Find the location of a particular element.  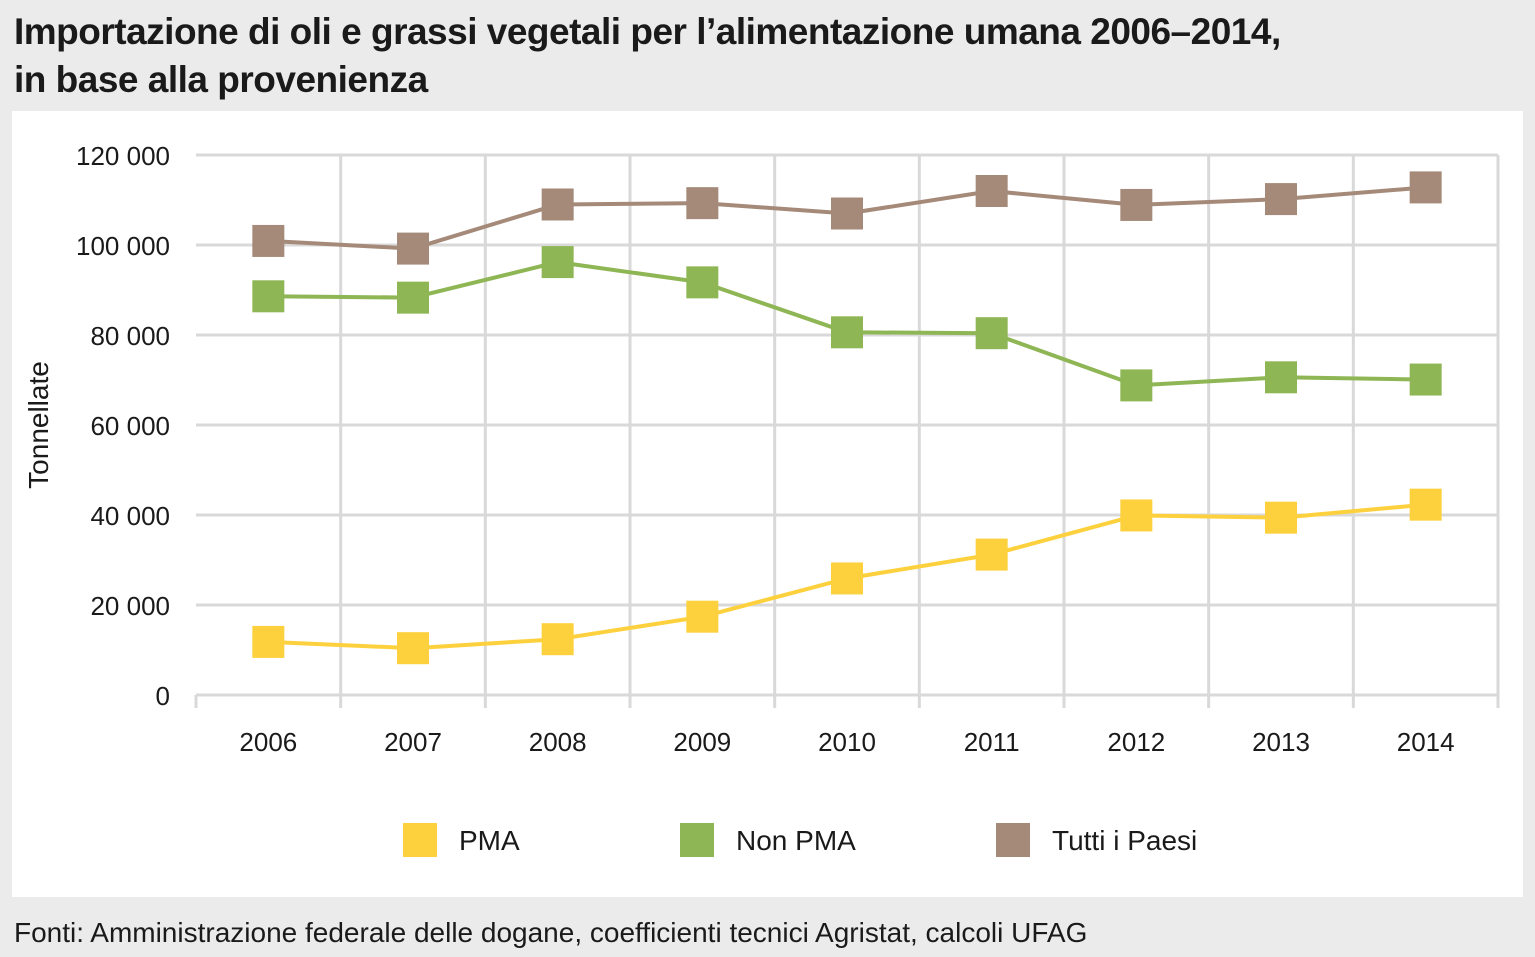

legend-swatch-tutti-i-paesi is located at coordinates (1013, 840).